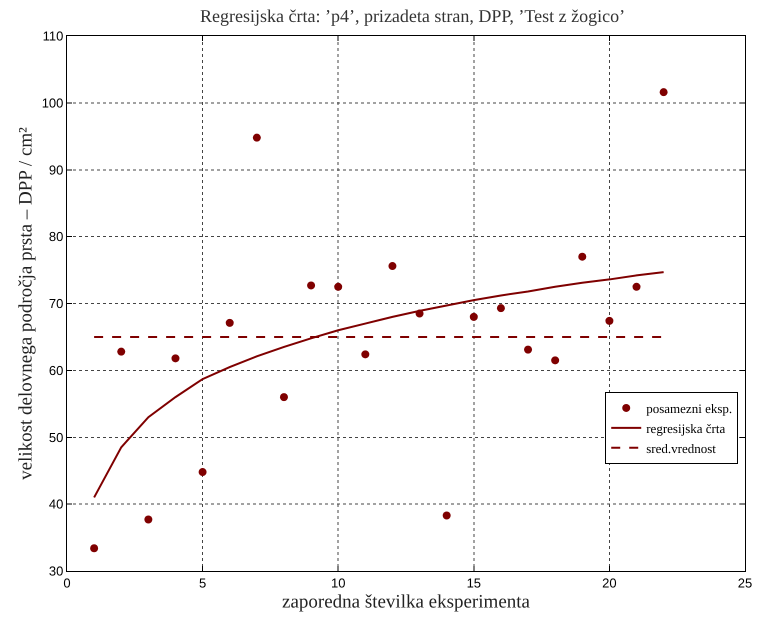 This screenshot has width=764, height=620. I want to click on y-tick-label: 30, so click(56, 571).